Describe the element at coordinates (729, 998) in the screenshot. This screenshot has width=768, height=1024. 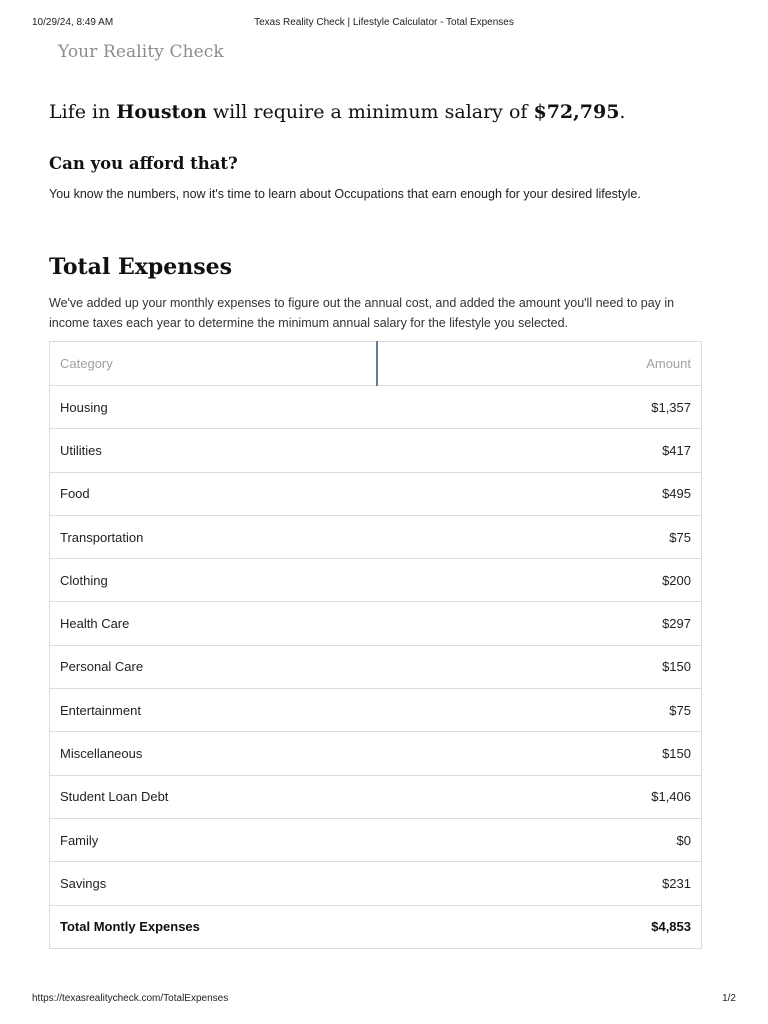
I see `print-page-number: 1/2` at that location.